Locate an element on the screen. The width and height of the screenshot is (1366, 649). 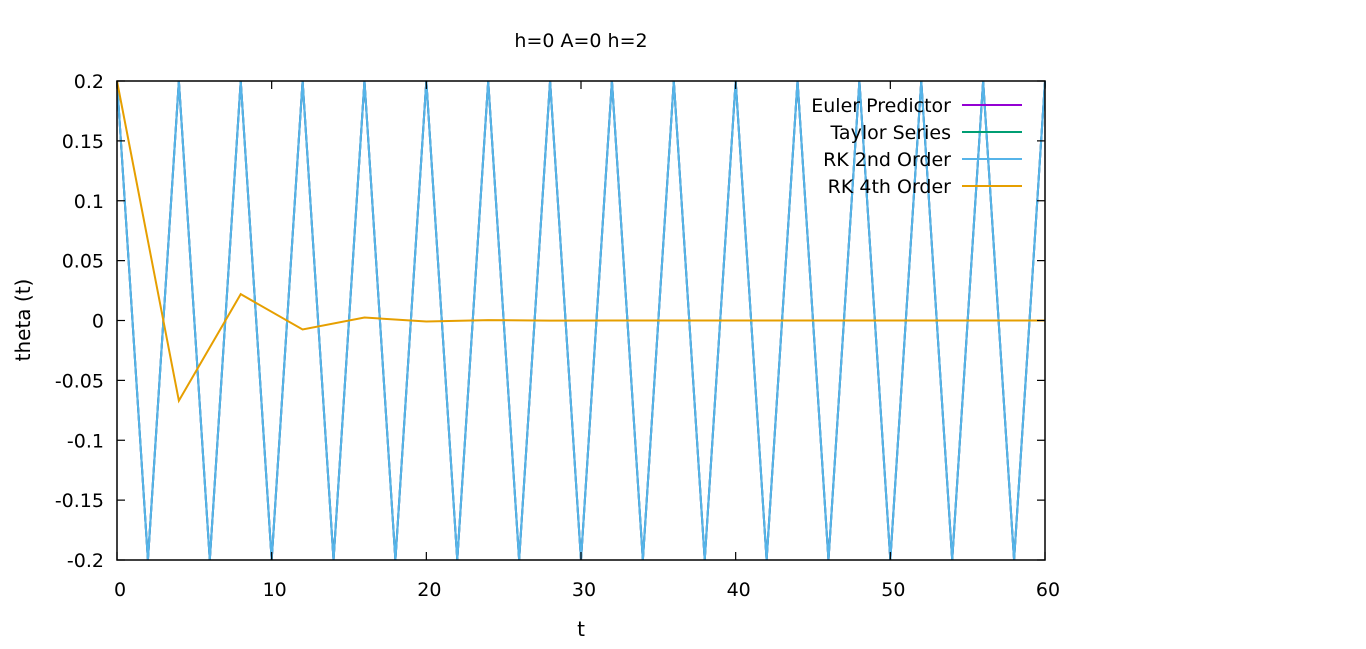
y-tick-label: 0.05 is located at coordinates (83, 262).